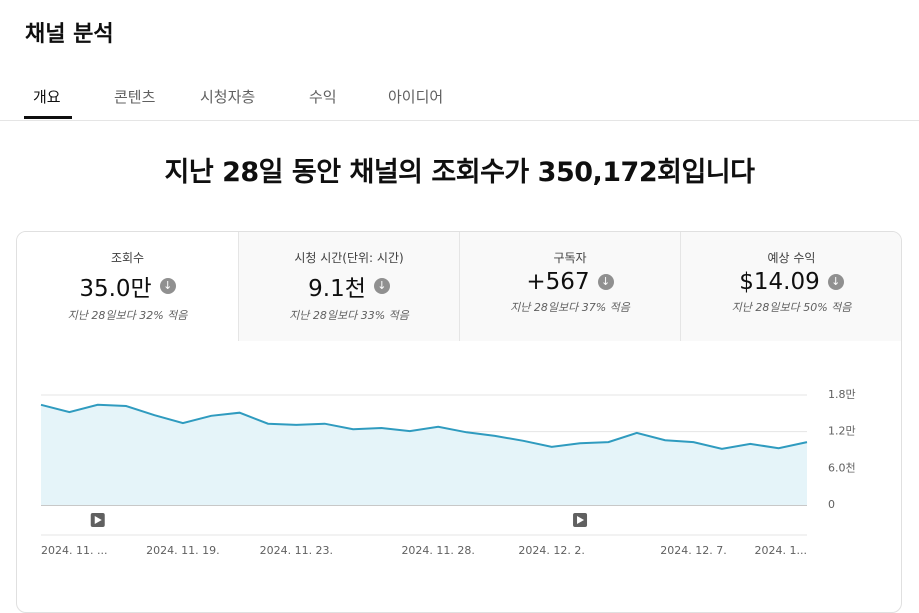  Describe the element at coordinates (558, 282) in the screenshot. I see `metric-value: +567` at that location.